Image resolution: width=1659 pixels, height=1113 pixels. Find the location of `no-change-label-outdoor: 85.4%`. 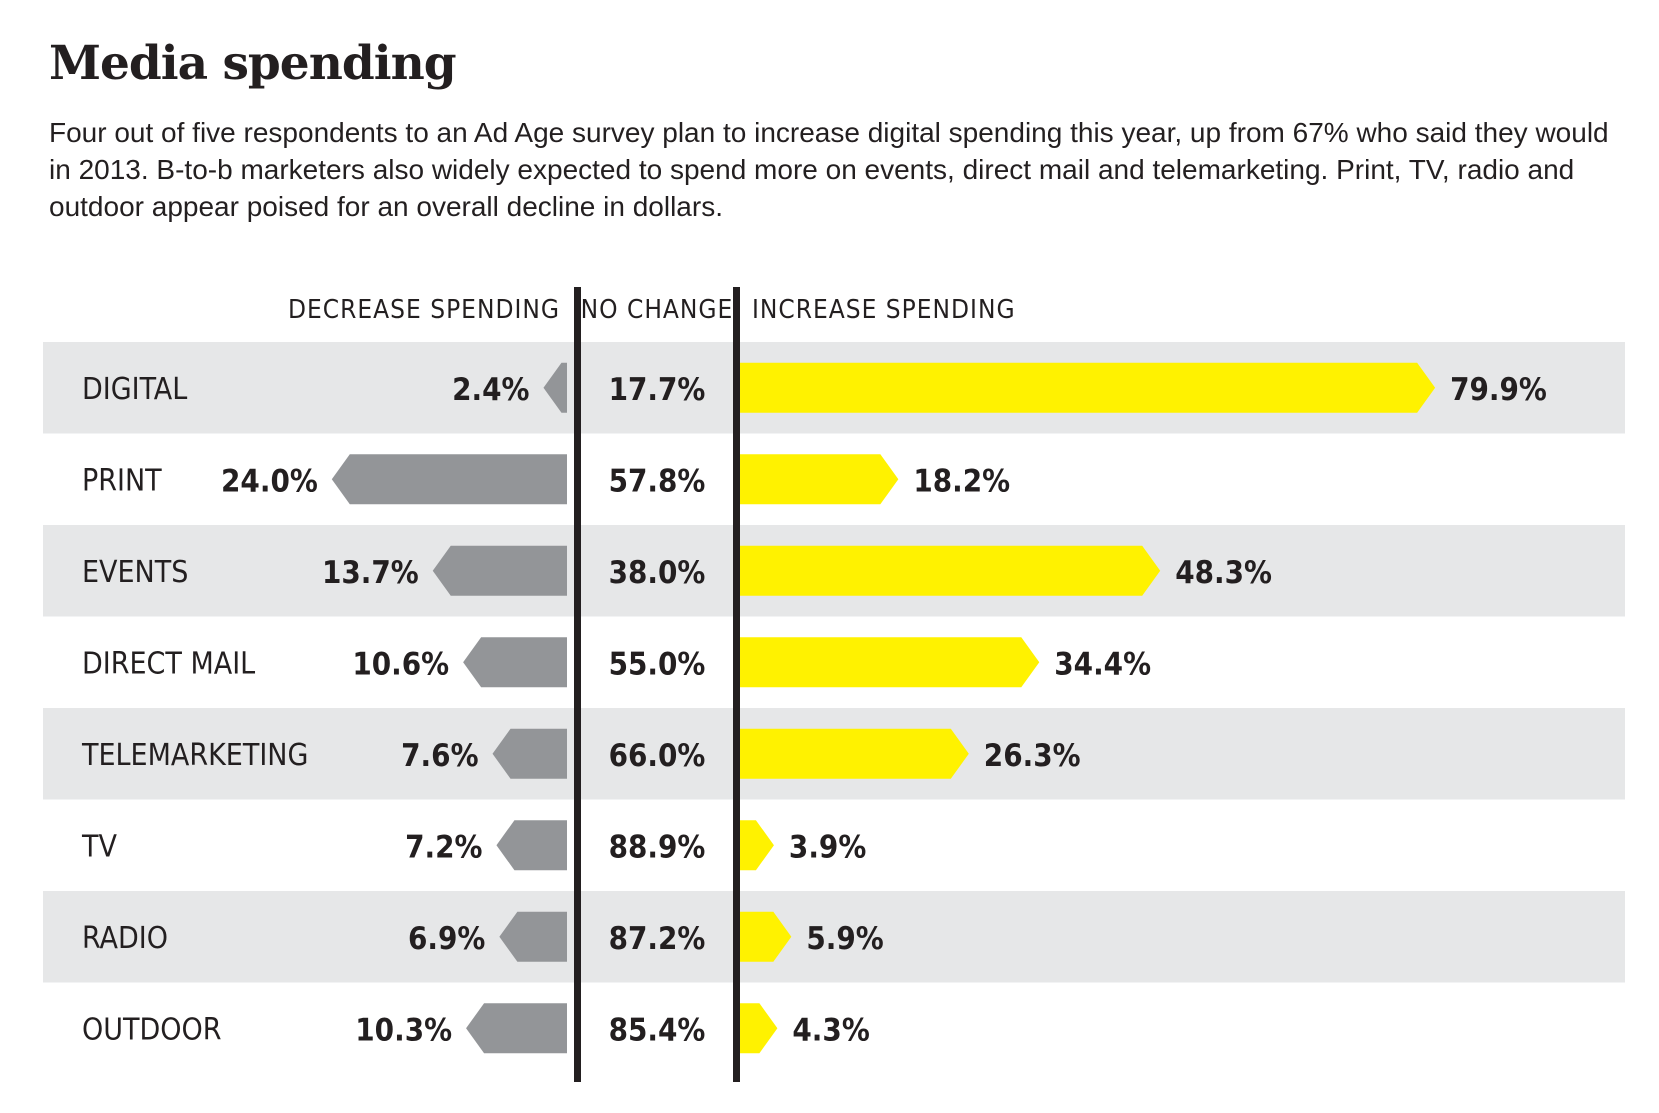

no-change-label-outdoor: 85.4% is located at coordinates (657, 1030).